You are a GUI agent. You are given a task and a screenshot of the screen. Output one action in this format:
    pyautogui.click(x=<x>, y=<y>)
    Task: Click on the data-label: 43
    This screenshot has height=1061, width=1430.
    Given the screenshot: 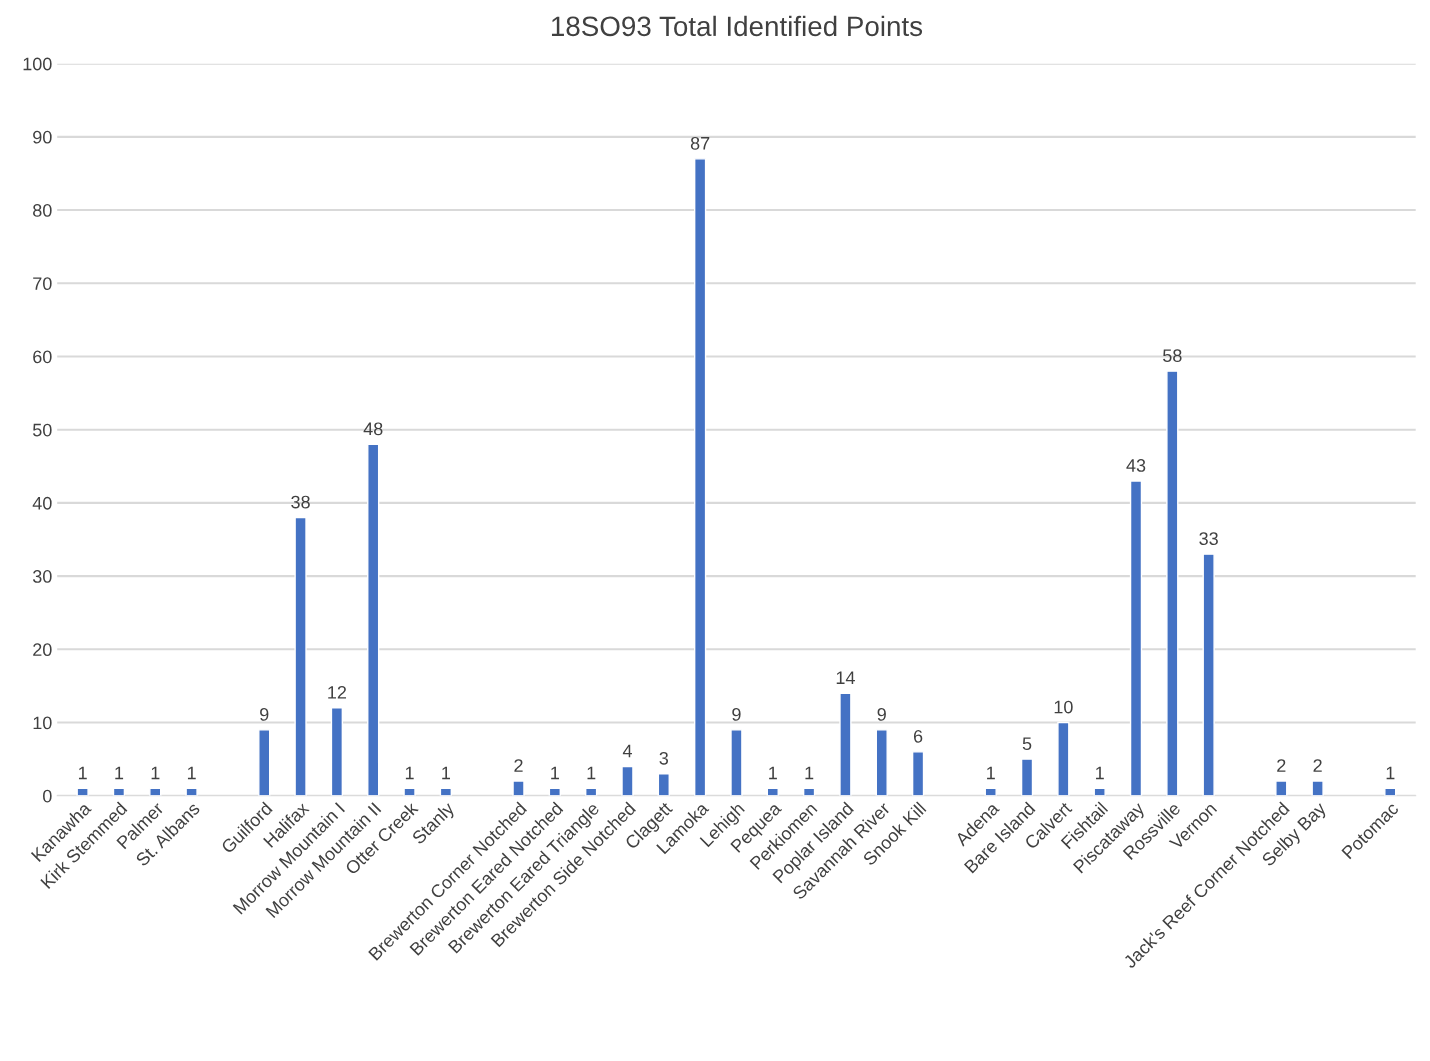 What is the action you would take?
    pyautogui.click(x=1136, y=465)
    